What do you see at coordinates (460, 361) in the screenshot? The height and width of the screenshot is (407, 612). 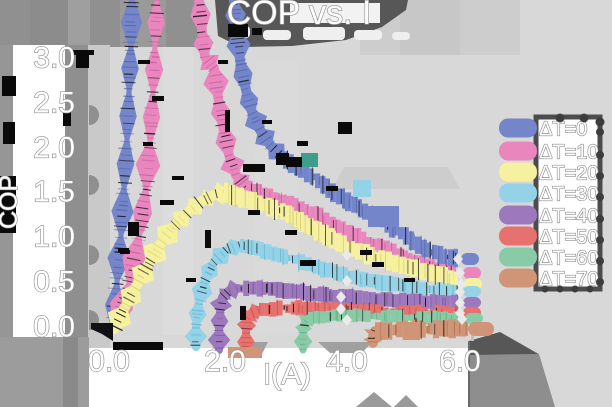 I see `svg-text: 6.0` at bounding box center [460, 361].